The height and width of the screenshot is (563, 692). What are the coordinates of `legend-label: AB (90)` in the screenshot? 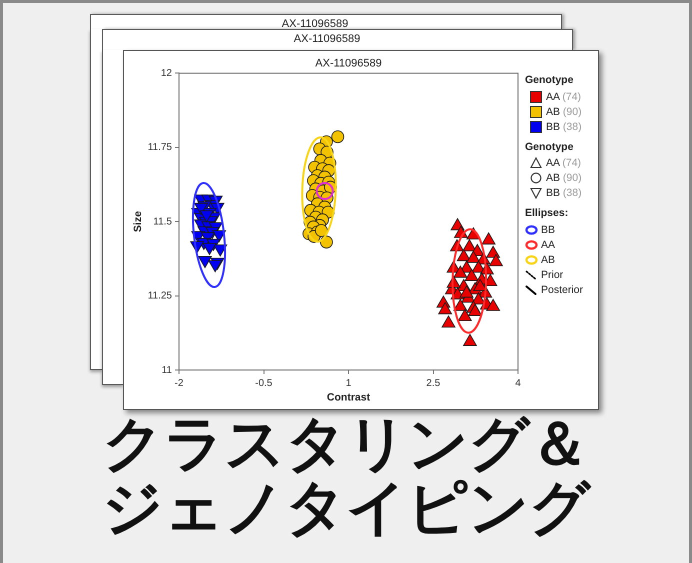 It's located at (564, 112).